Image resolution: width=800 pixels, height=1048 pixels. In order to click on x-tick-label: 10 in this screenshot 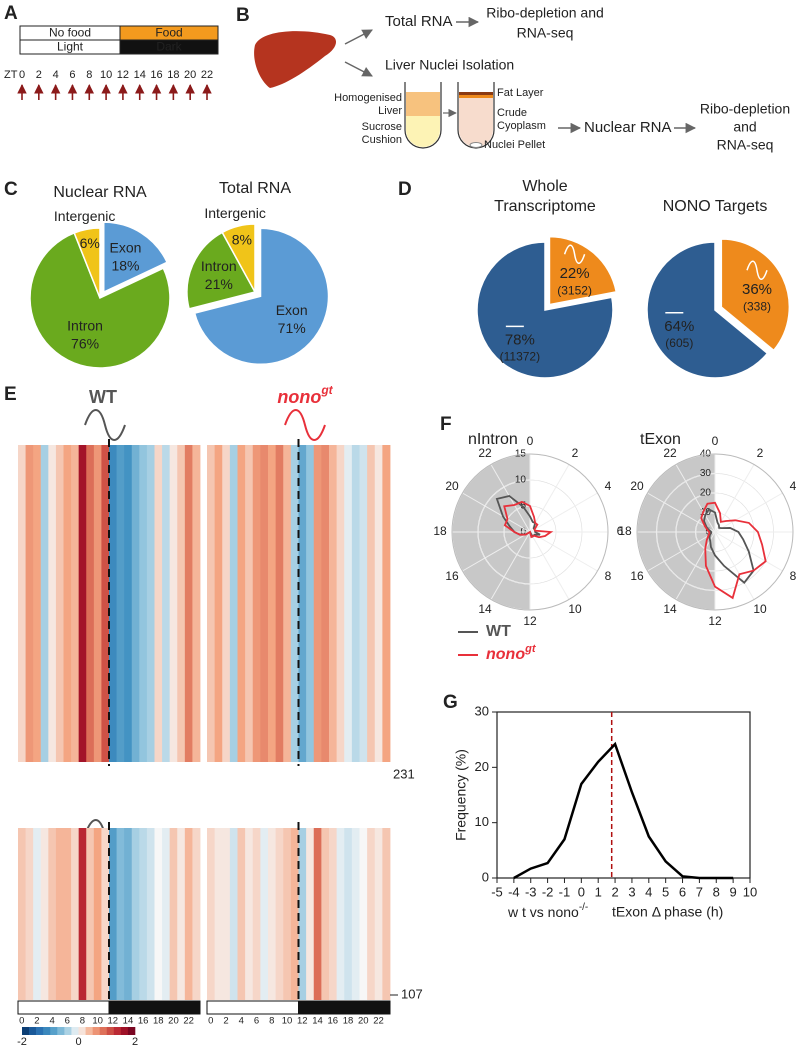, I will do `click(750, 891)`.